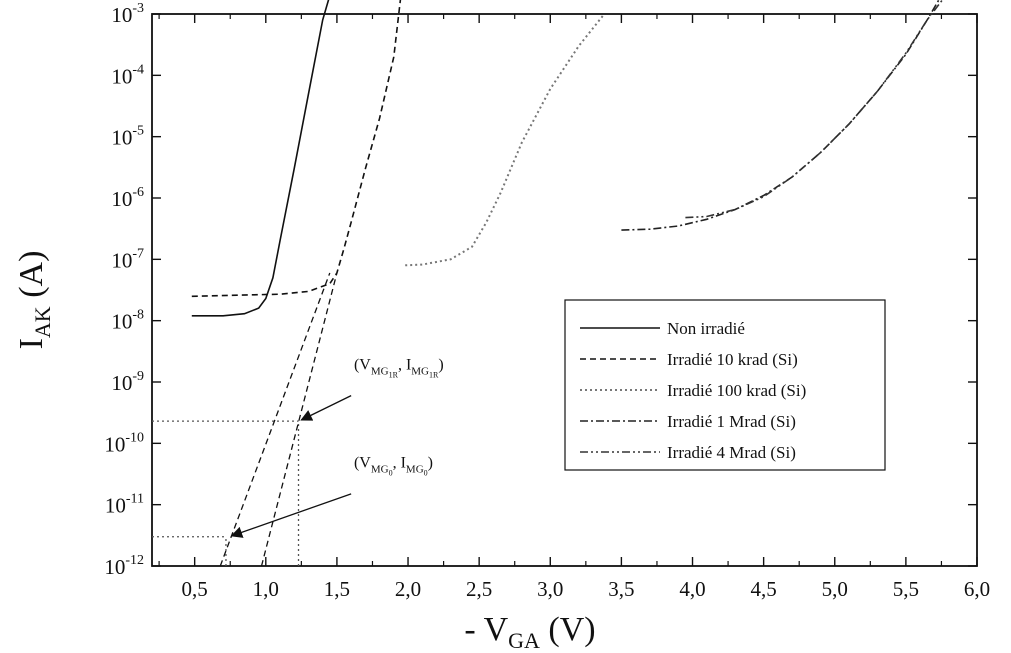 This screenshot has height=653, width=1011. I want to click on x-tick-labels: 0,5 1,0 1,5 2,0 2,5 3,0 3,5 4,0 4,5 5,0 5,5 6,0, so click(586, 589).